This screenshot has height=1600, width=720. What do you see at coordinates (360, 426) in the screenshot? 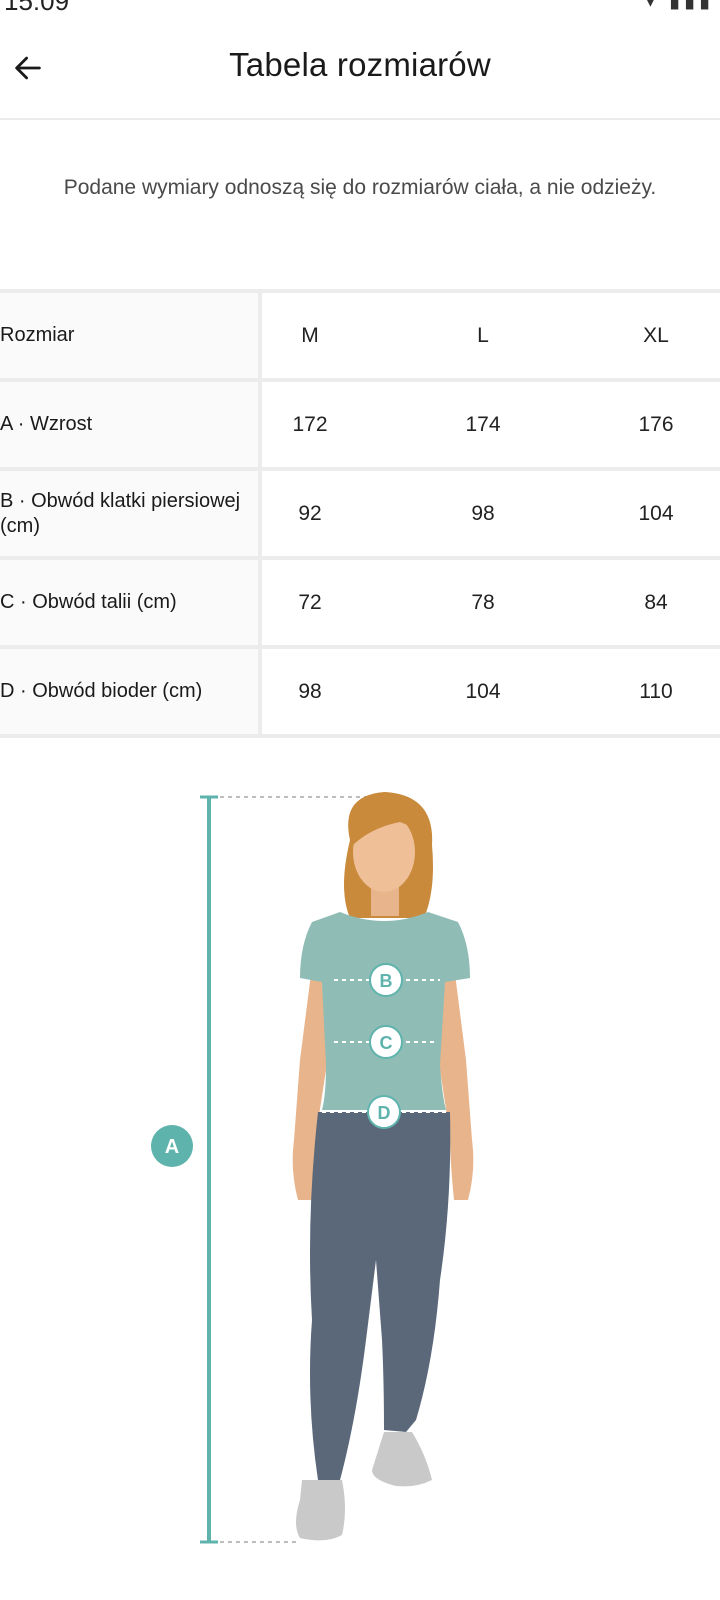
I see `table-row: A · Wzrost 172 174 176` at bounding box center [360, 426].